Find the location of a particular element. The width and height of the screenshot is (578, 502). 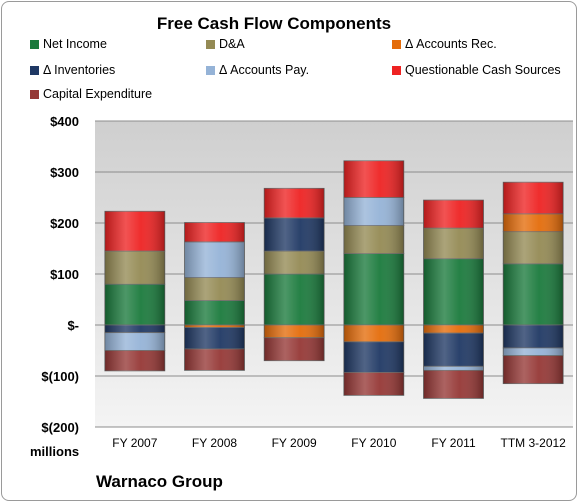

legend-item: Δ Accounts Rec. is located at coordinates (444, 44).